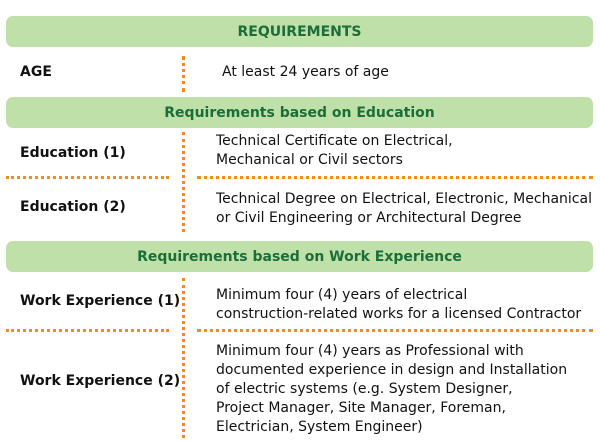 The height and width of the screenshot is (442, 600). What do you see at coordinates (183, 74) in the screenshot?
I see `age-divider` at bounding box center [183, 74].